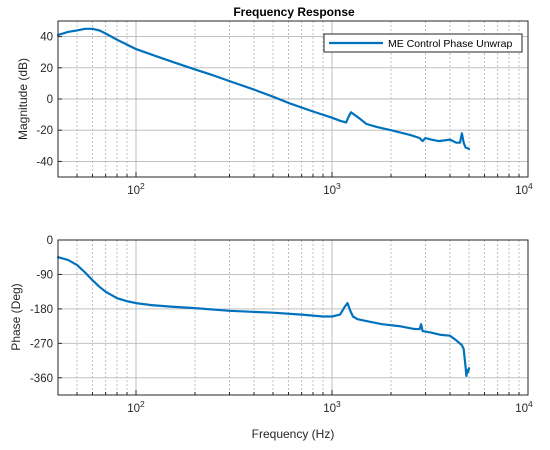 The height and width of the screenshot is (450, 550). Describe the element at coordinates (44, 131) in the screenshot. I see `magnitude-ytick-label: -20` at that location.